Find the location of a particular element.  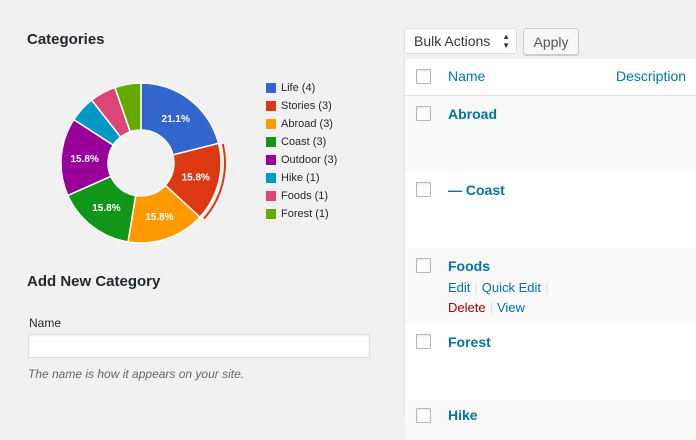

table-row: Forest is located at coordinates (550, 362).